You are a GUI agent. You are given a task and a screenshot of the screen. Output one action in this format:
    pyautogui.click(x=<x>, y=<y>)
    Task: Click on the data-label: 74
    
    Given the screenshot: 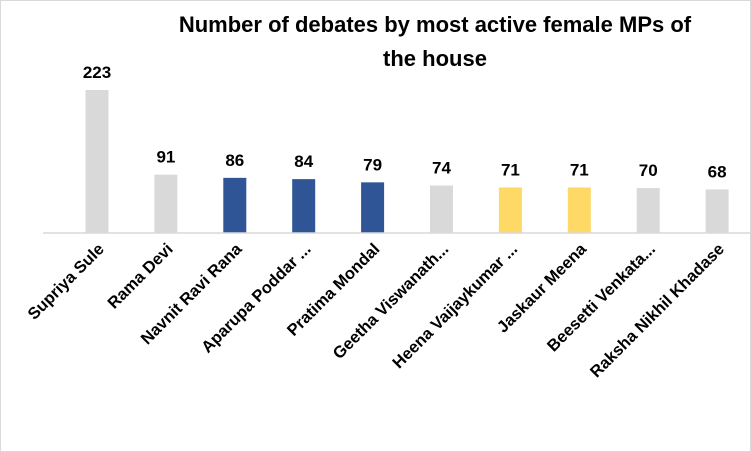 What is the action you would take?
    pyautogui.click(x=441, y=168)
    